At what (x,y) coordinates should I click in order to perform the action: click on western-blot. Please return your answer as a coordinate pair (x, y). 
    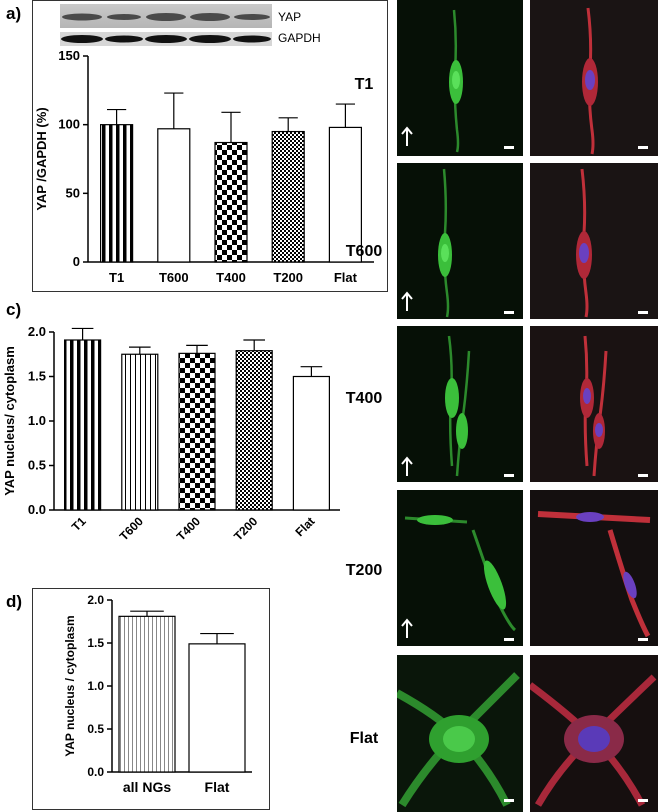
    Looking at the image, I should click on (166, 25).